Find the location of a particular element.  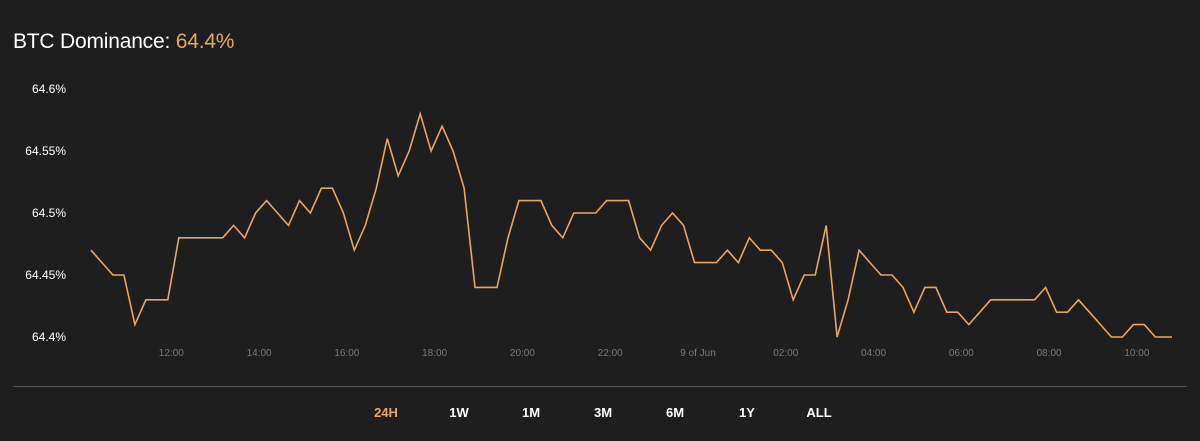

x-tick-label: 9 of Jun is located at coordinates (698, 353).